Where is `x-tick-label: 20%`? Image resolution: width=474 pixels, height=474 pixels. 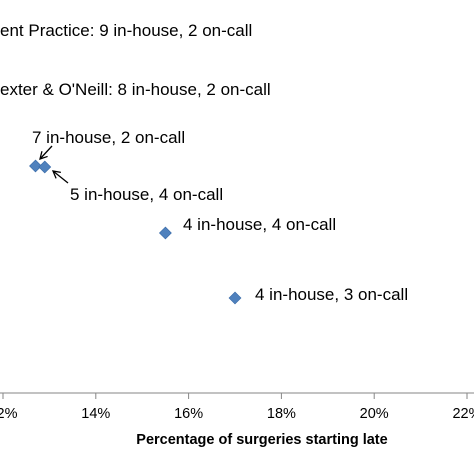 x-tick-label: 20% is located at coordinates (374, 414).